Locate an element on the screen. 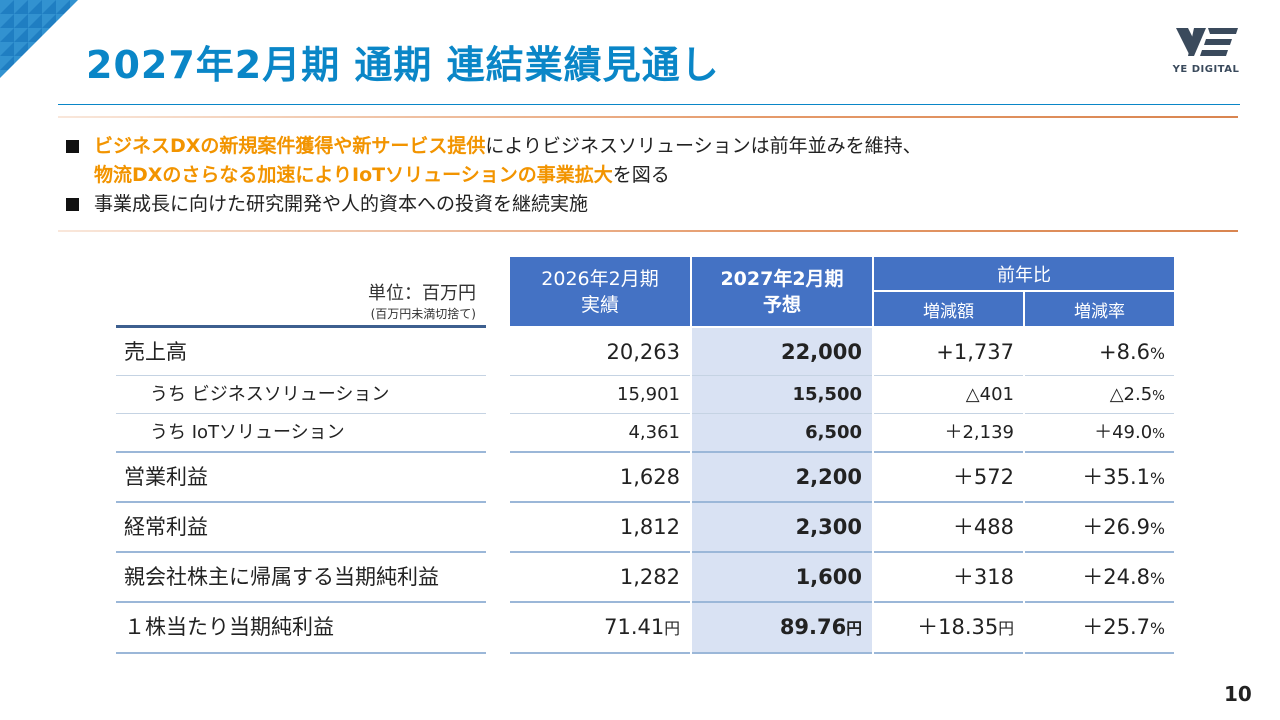  bullet-item-continuation: 物流DXのさらなる加速によりIoTソリューションの事業拡大を図る is located at coordinates (493, 175).